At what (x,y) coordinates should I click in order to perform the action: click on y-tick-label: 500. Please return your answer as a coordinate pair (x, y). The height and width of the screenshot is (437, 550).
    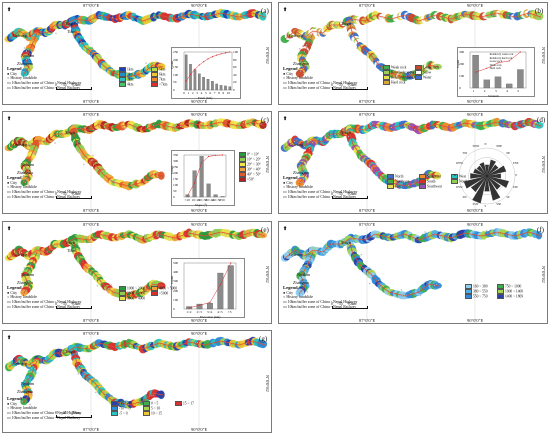
    Looking at the image, I should click on (176, 263).